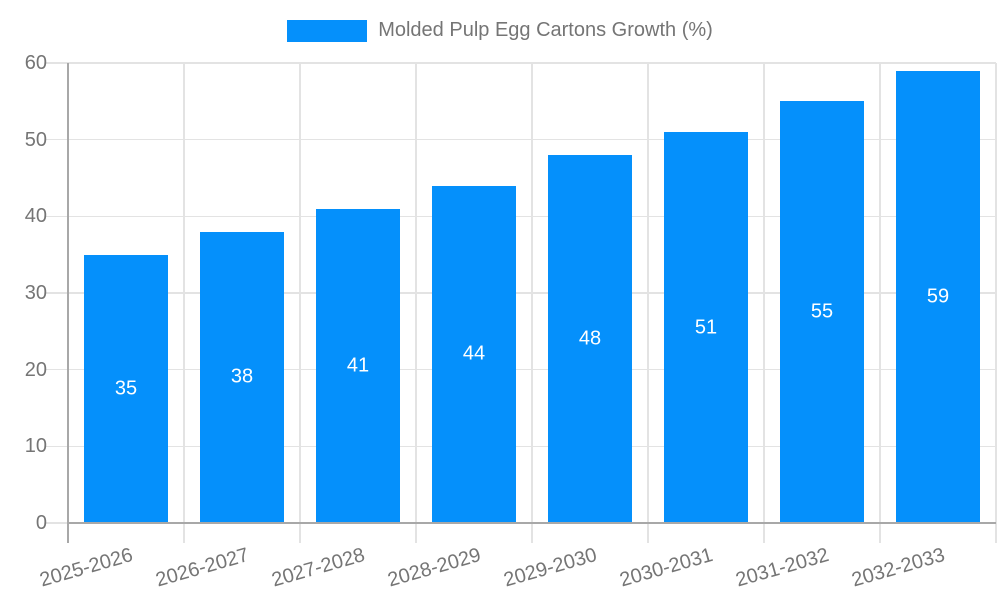  I want to click on y-tick-label: 30, so click(35, 293).